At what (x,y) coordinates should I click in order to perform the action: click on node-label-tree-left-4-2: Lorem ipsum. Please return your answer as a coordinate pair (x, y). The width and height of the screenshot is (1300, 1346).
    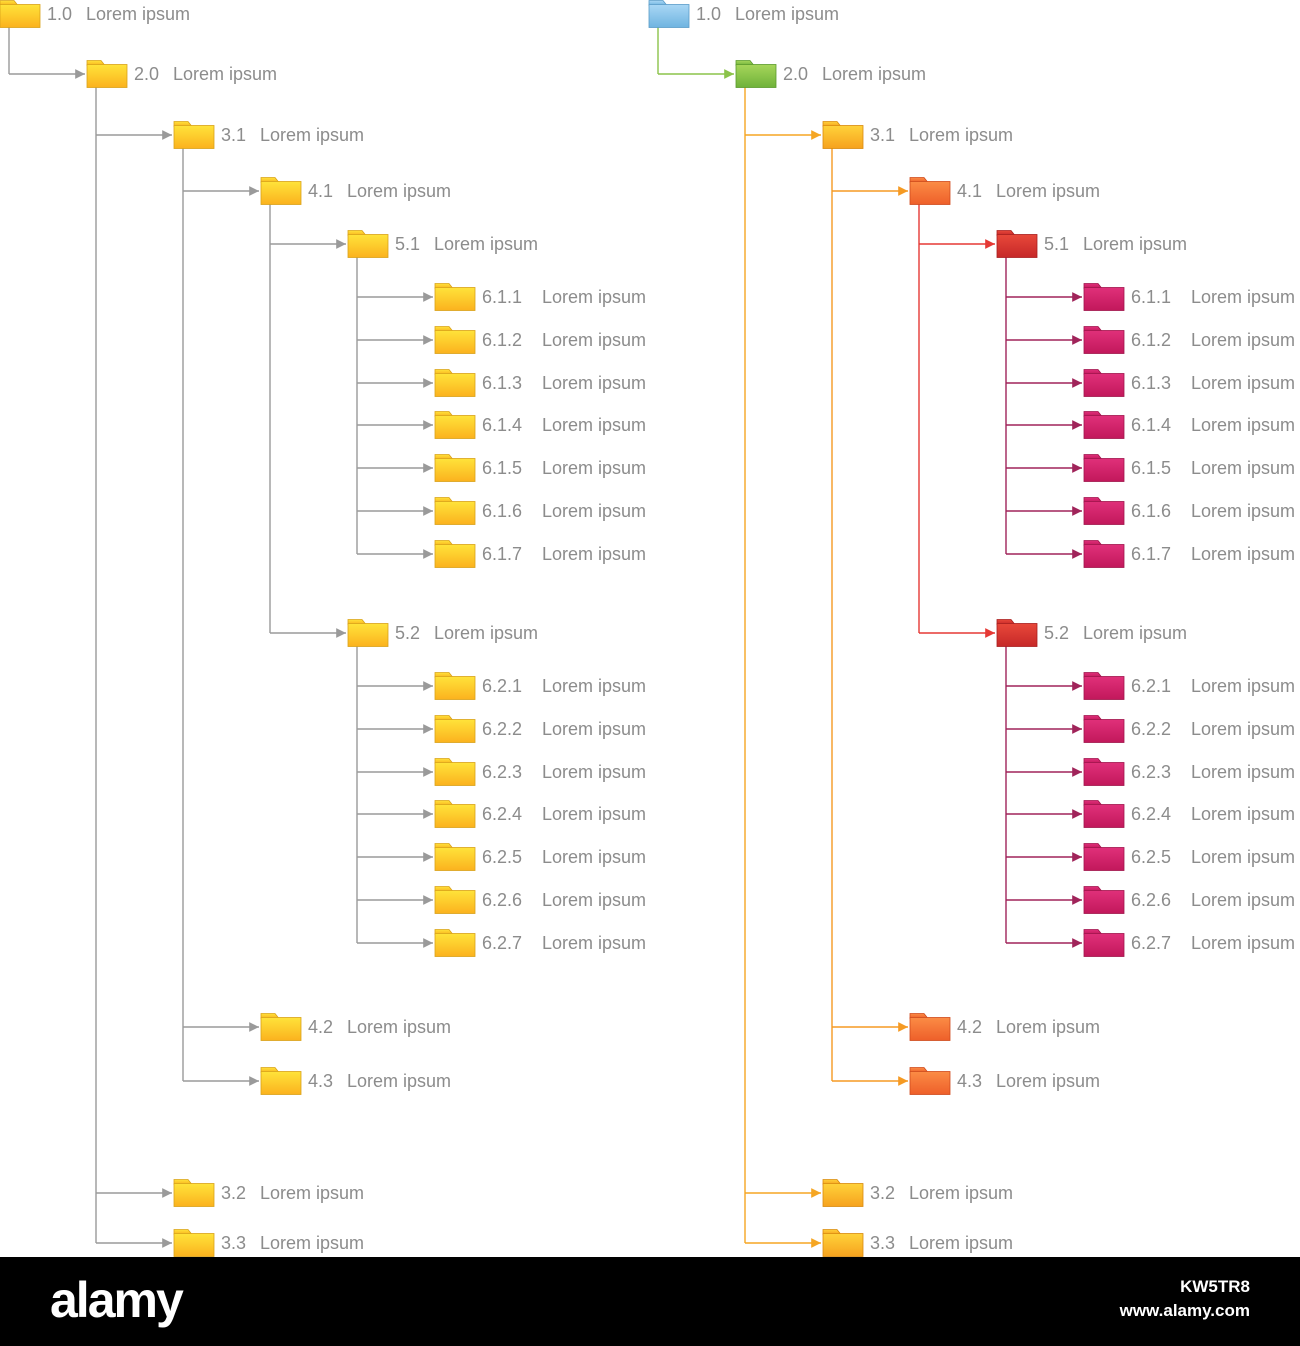
    Looking at the image, I should click on (399, 1027).